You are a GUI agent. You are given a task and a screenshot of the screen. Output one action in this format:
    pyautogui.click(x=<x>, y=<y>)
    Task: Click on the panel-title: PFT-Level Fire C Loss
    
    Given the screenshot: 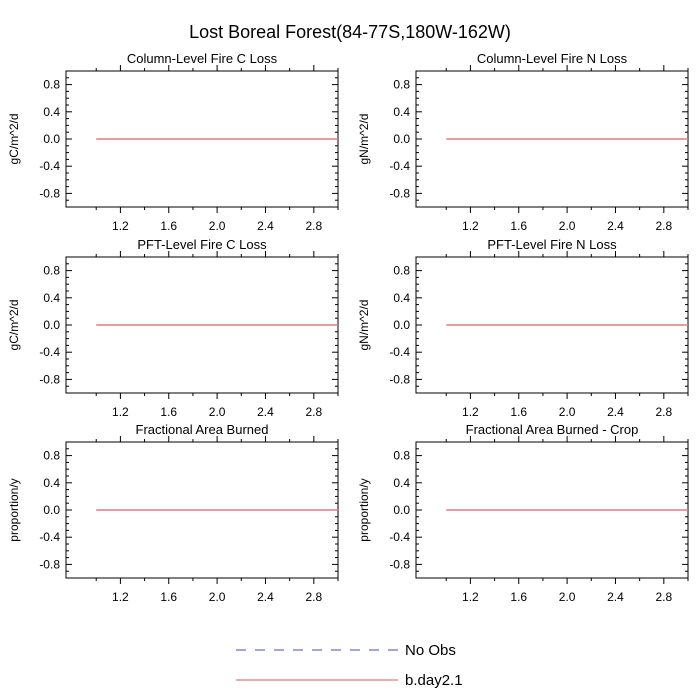 What is the action you would take?
    pyautogui.click(x=202, y=244)
    